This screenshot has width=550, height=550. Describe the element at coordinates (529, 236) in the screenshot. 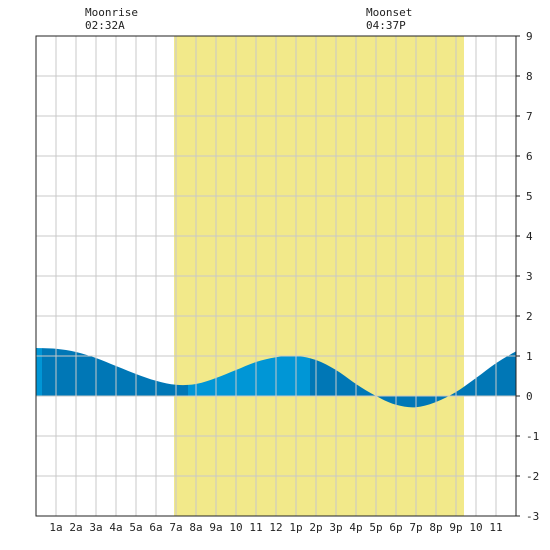

I see `y-tick-label: 4` at that location.